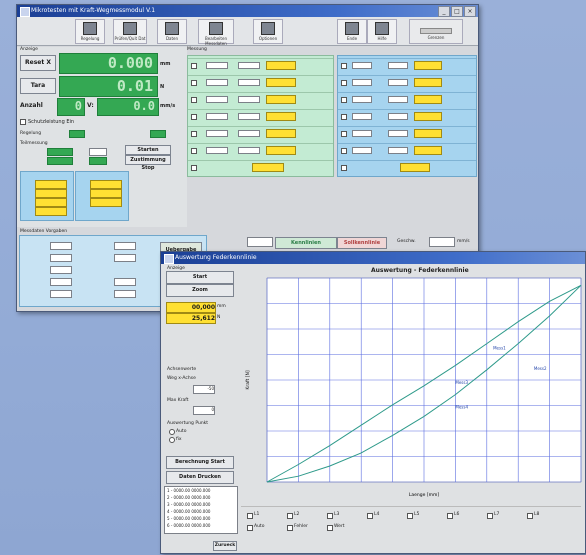 This screenshot has width=586, height=555. What do you see at coordinates (352, 31) in the screenshot?
I see `toolbar-button-ende: Ende` at bounding box center [352, 31].